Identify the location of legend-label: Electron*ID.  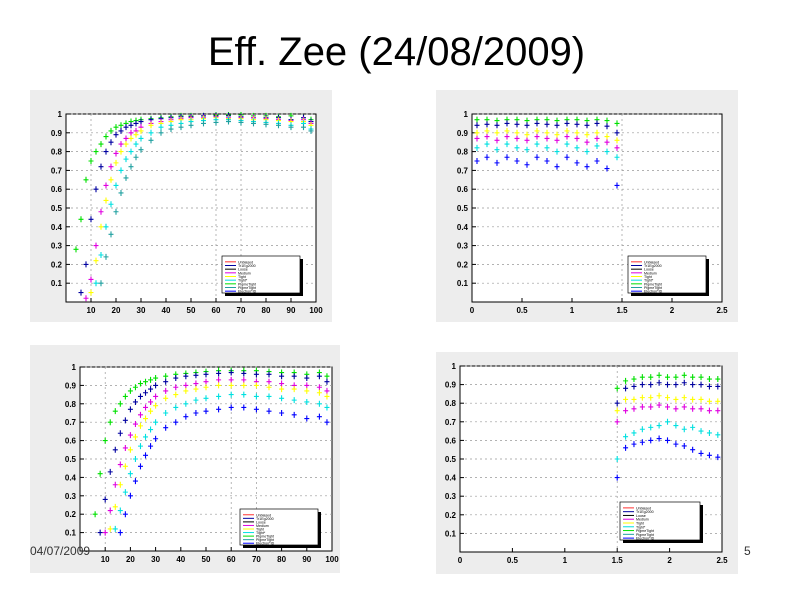
(265, 544).